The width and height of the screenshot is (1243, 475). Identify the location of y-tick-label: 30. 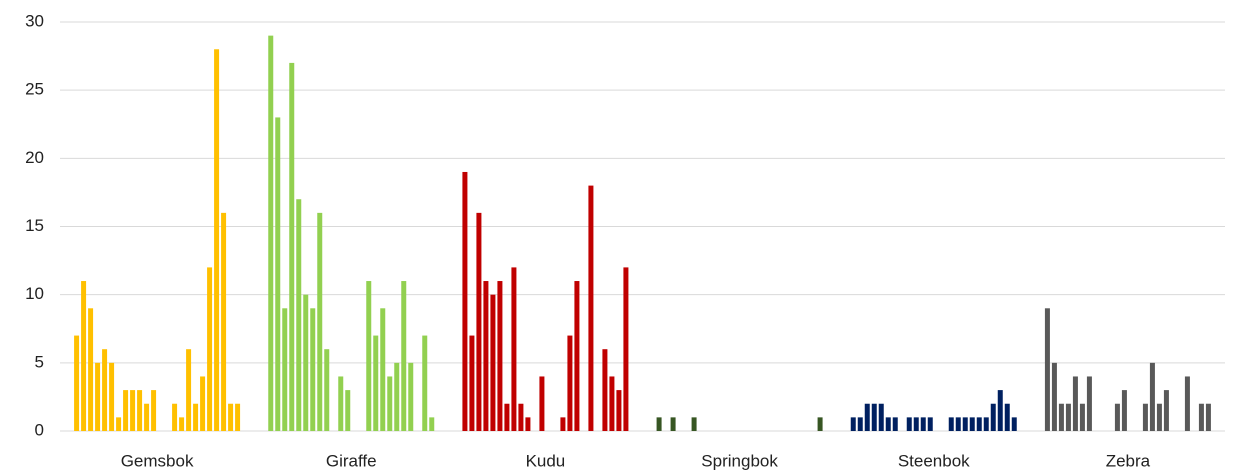
(34, 20).